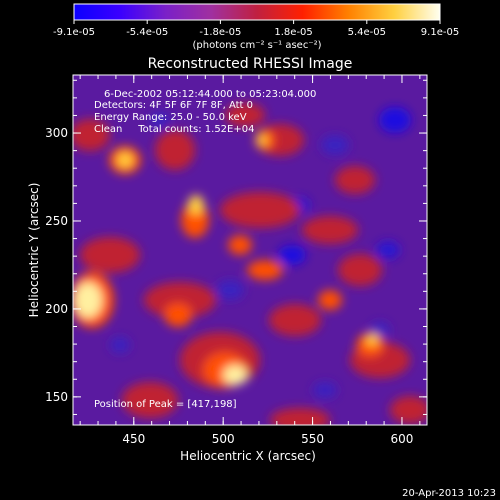 This screenshot has width=500, height=500. I want to click on colorbar-ticks, so click(257, 22).